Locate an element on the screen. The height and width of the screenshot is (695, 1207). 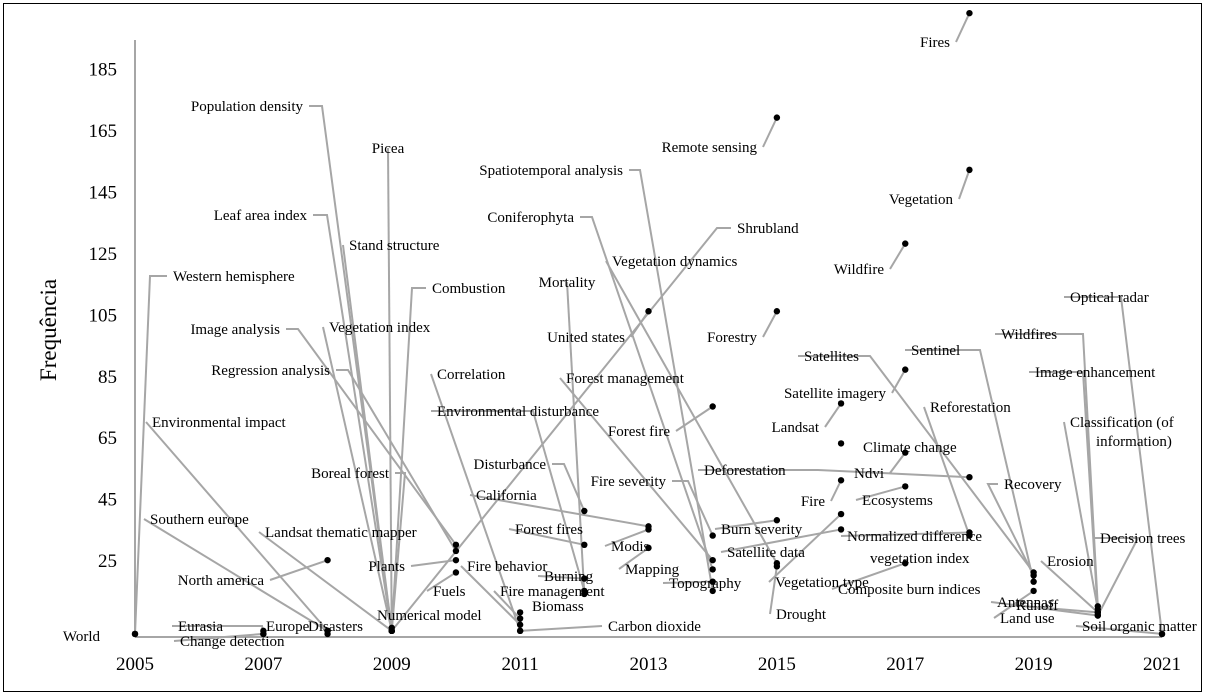
point-label: United states is located at coordinates (586, 338).